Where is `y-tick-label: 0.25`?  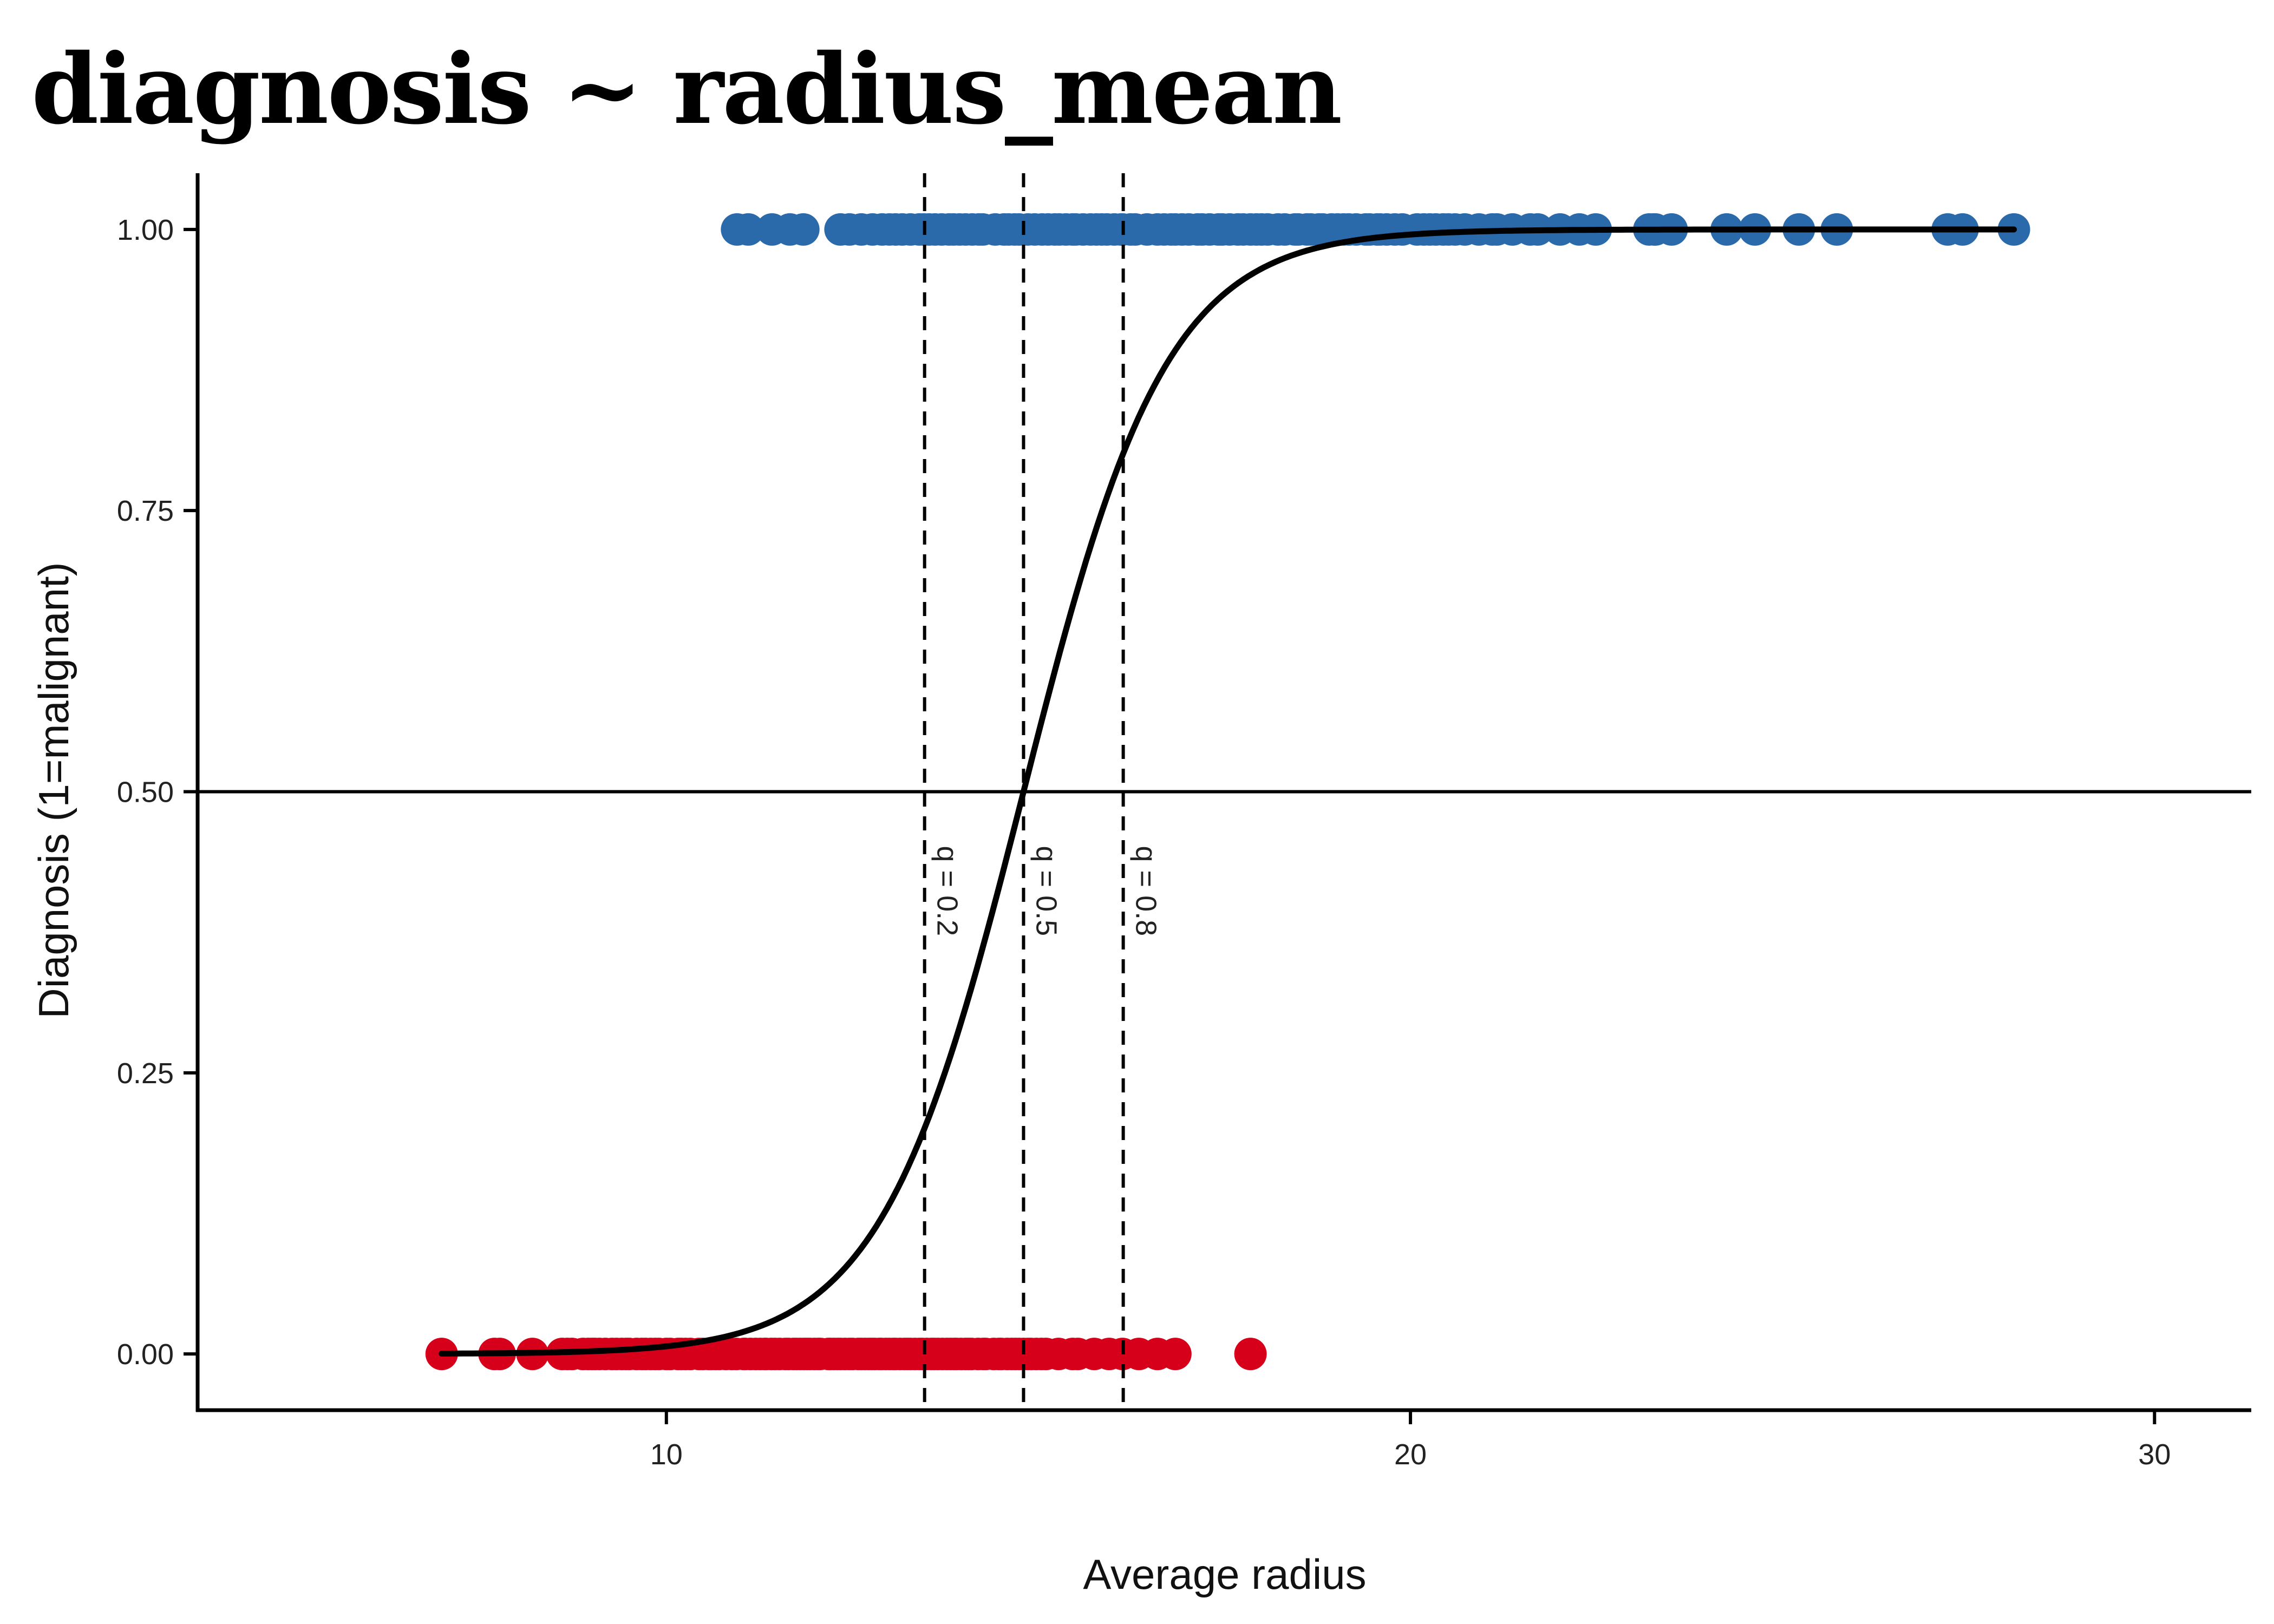 y-tick-label: 0.25 is located at coordinates (145, 1073).